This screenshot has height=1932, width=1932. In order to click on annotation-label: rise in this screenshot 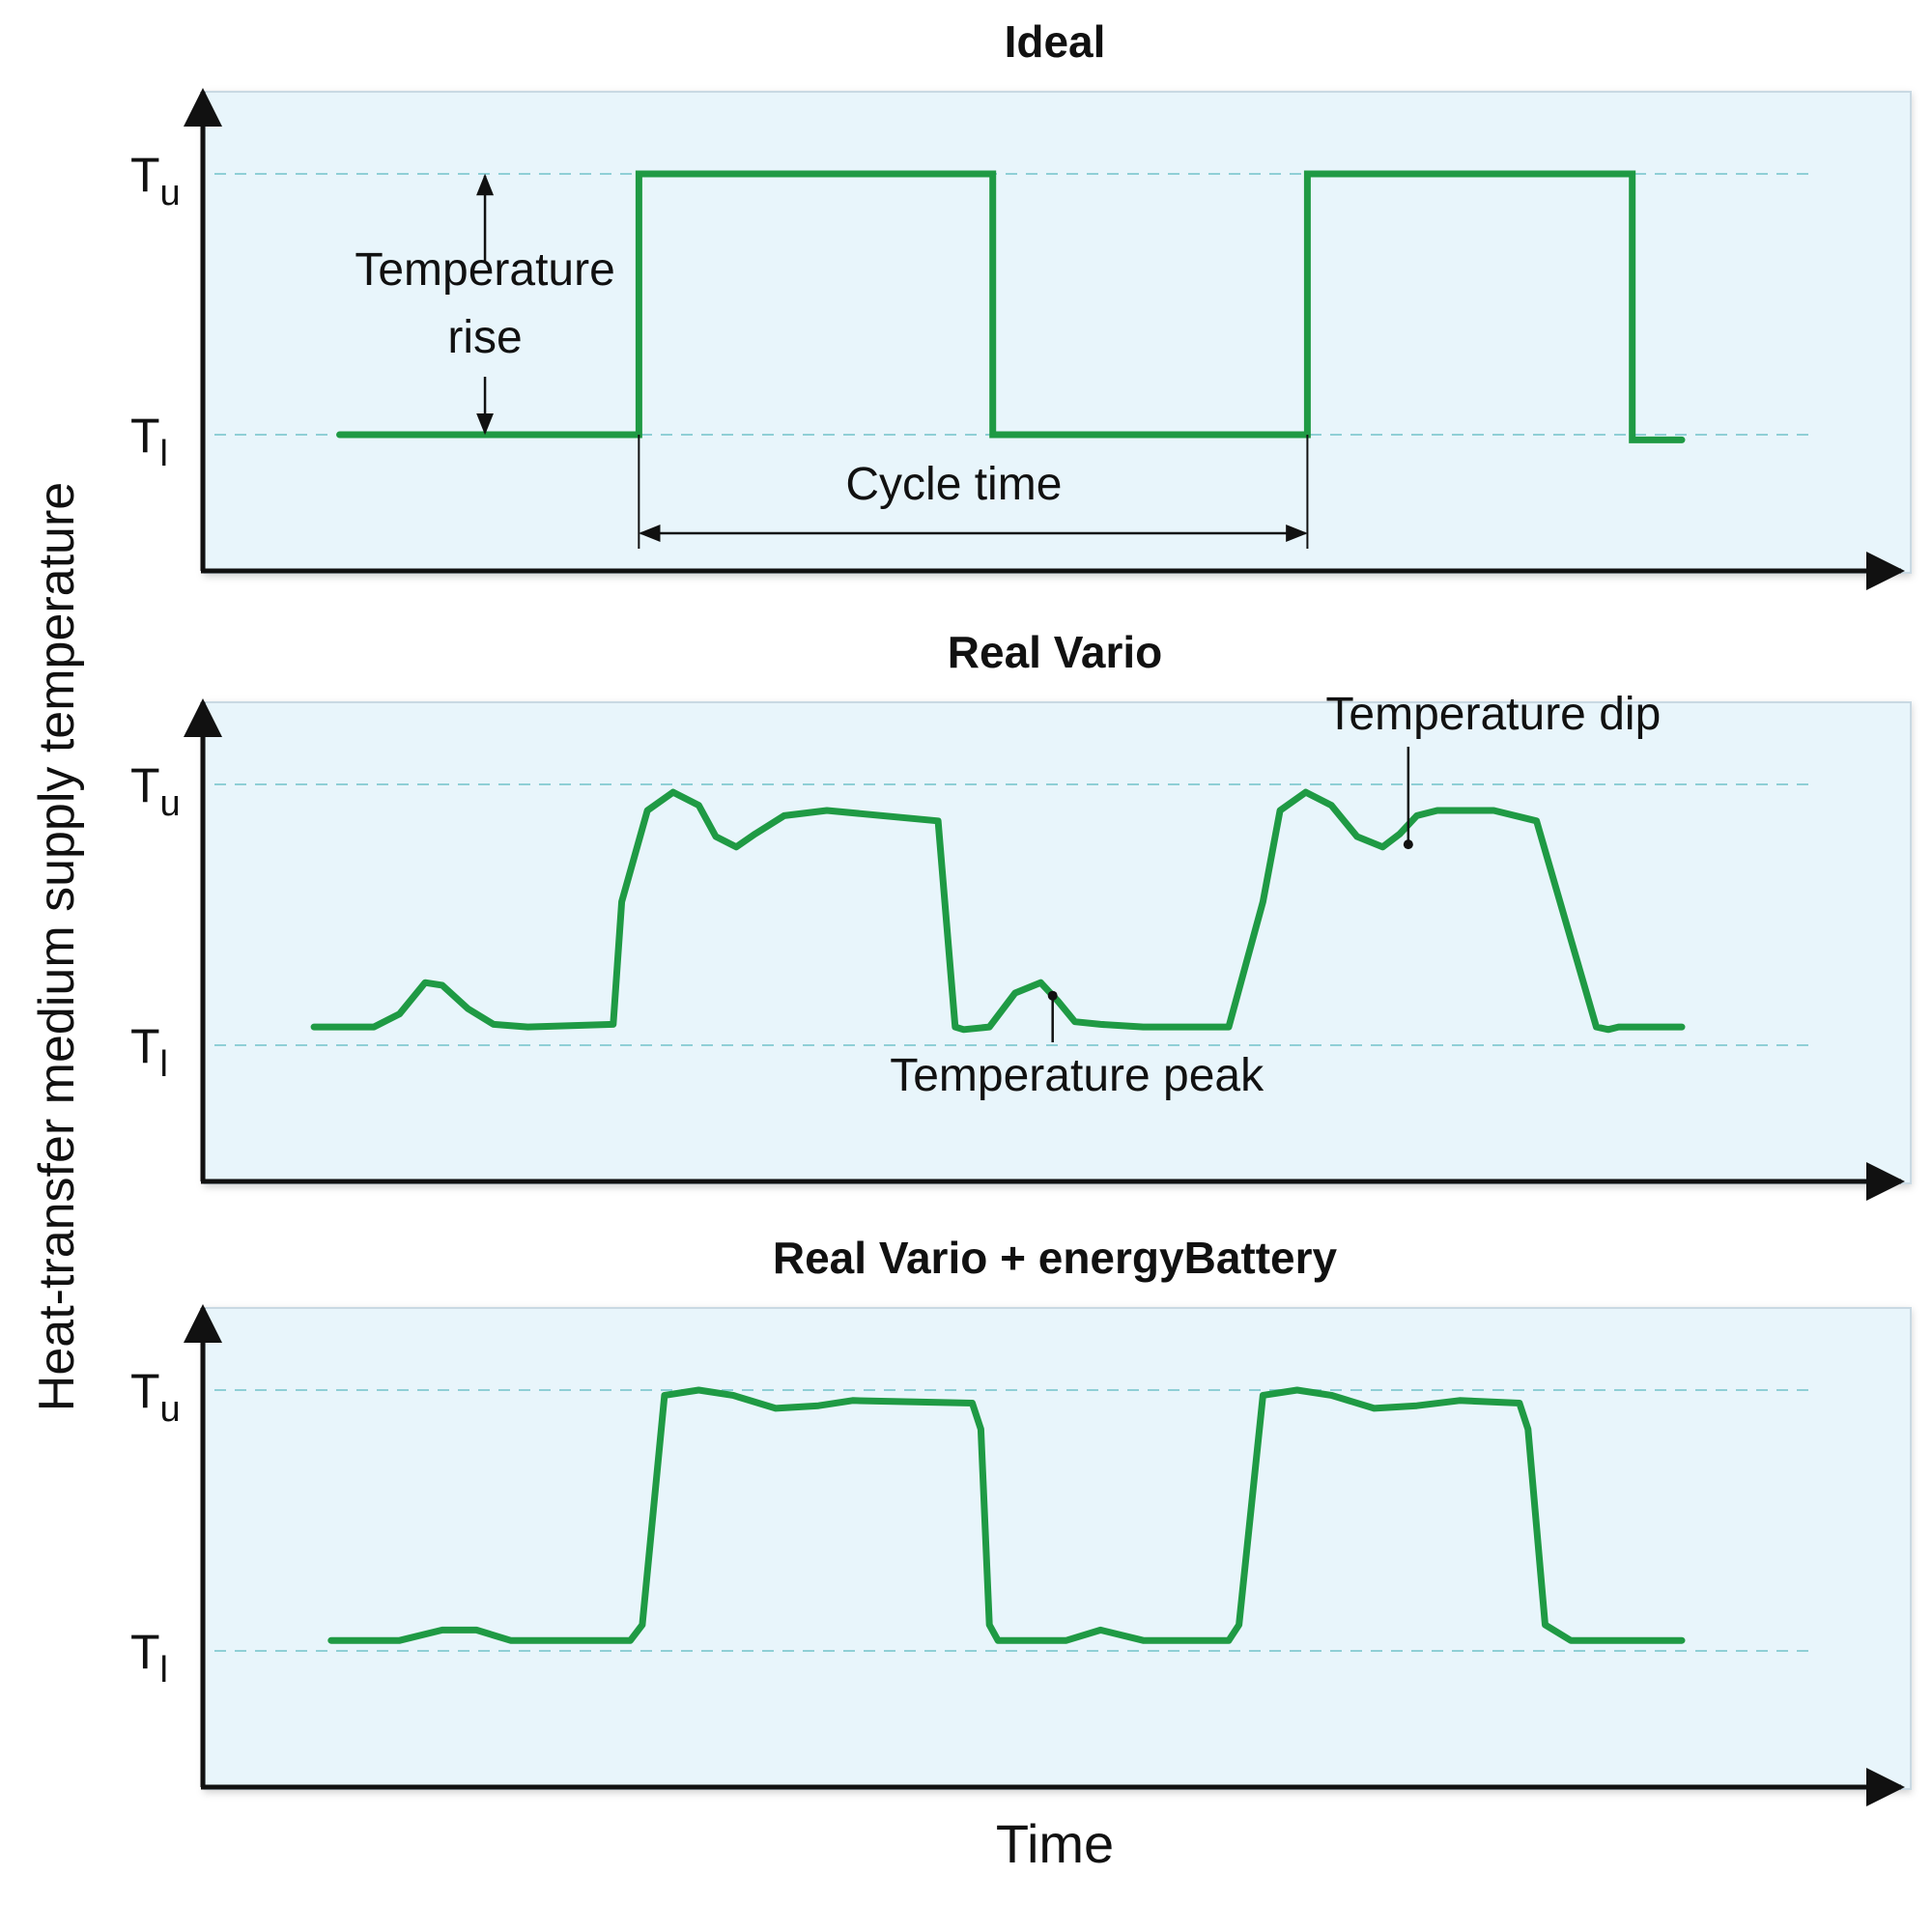, I will do `click(484, 337)`.